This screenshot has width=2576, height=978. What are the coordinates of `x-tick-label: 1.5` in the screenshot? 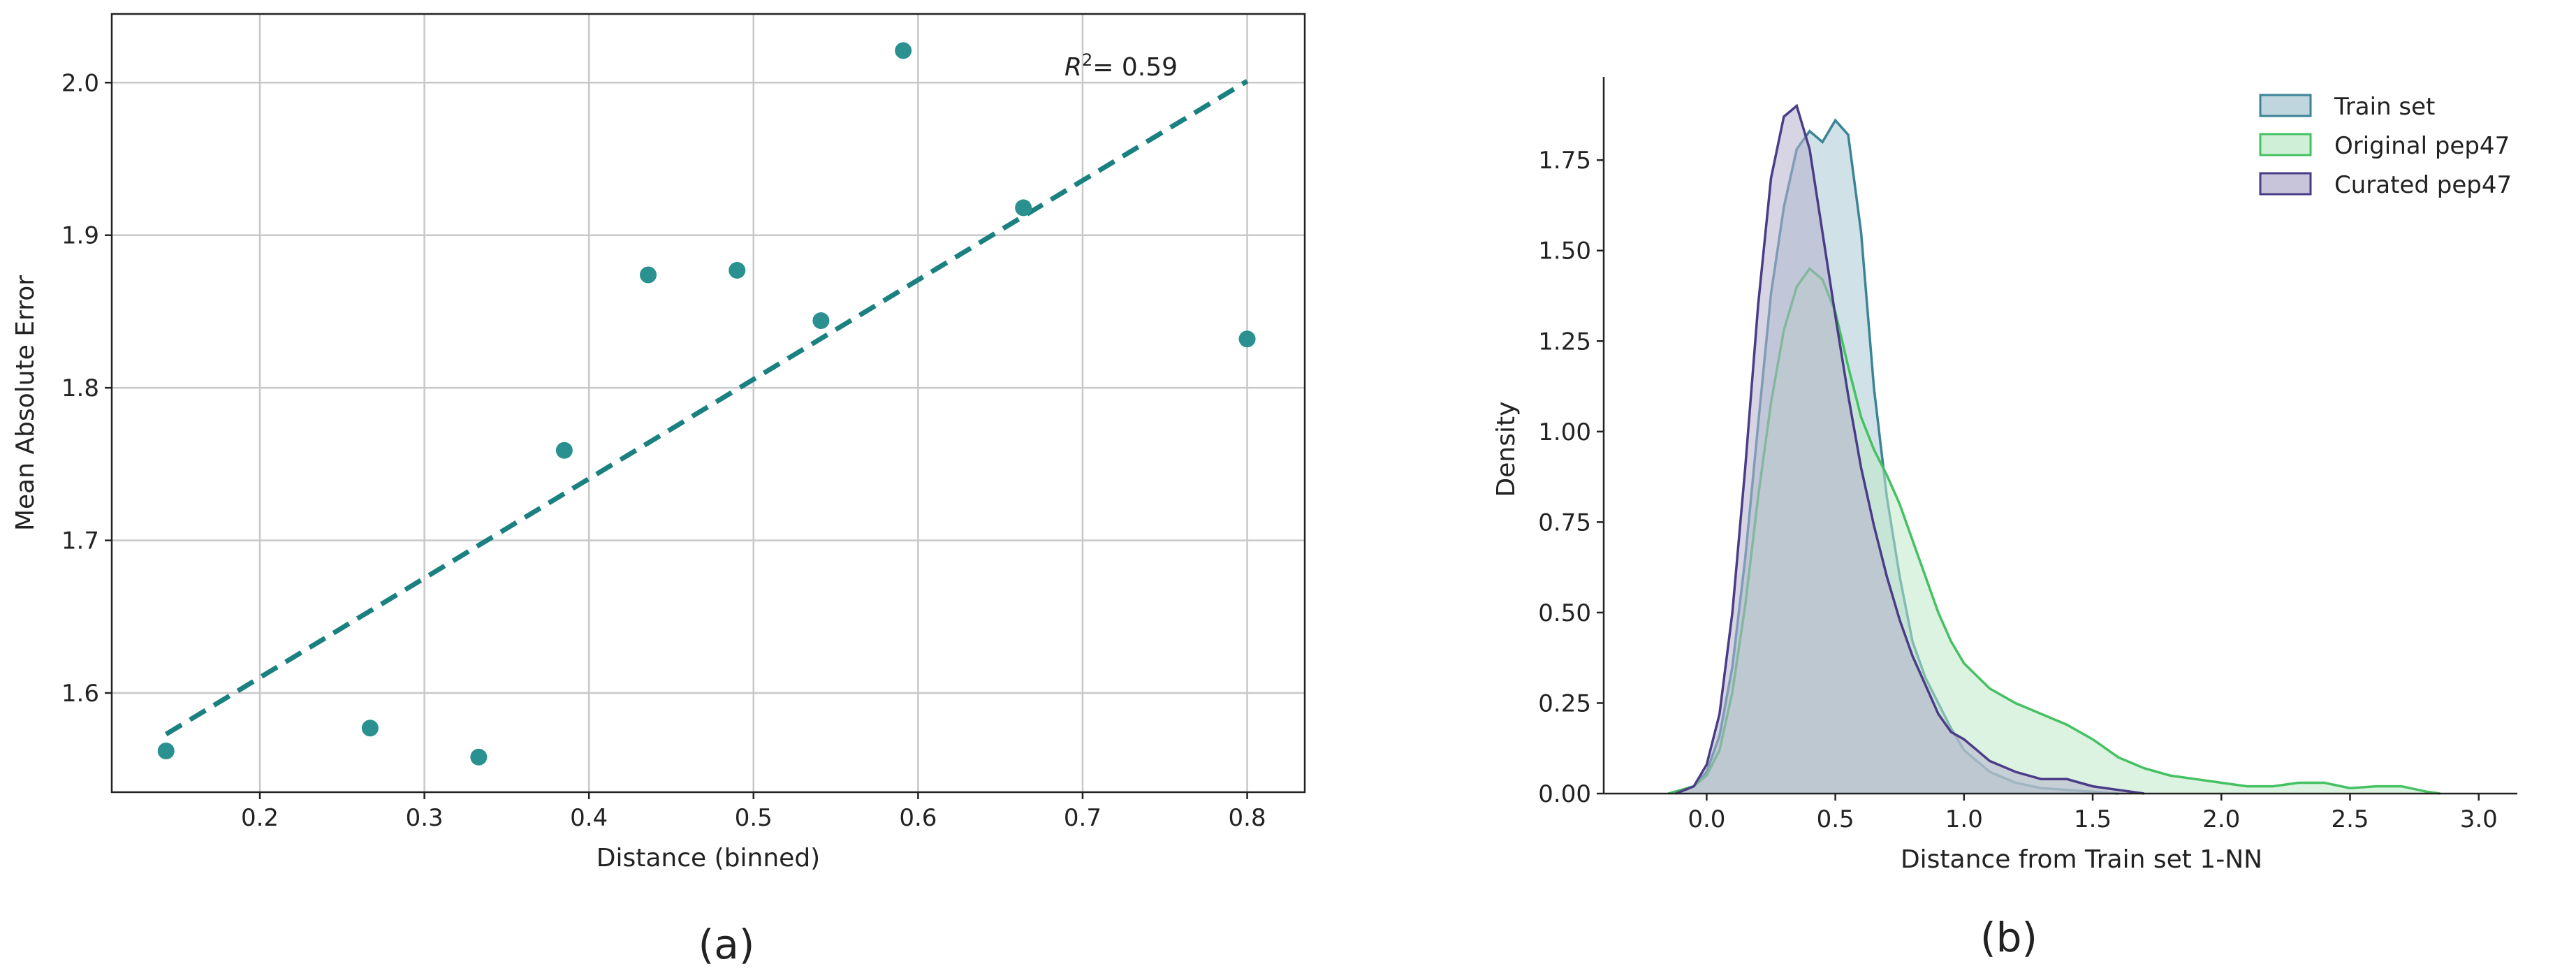 It's located at (2093, 819).